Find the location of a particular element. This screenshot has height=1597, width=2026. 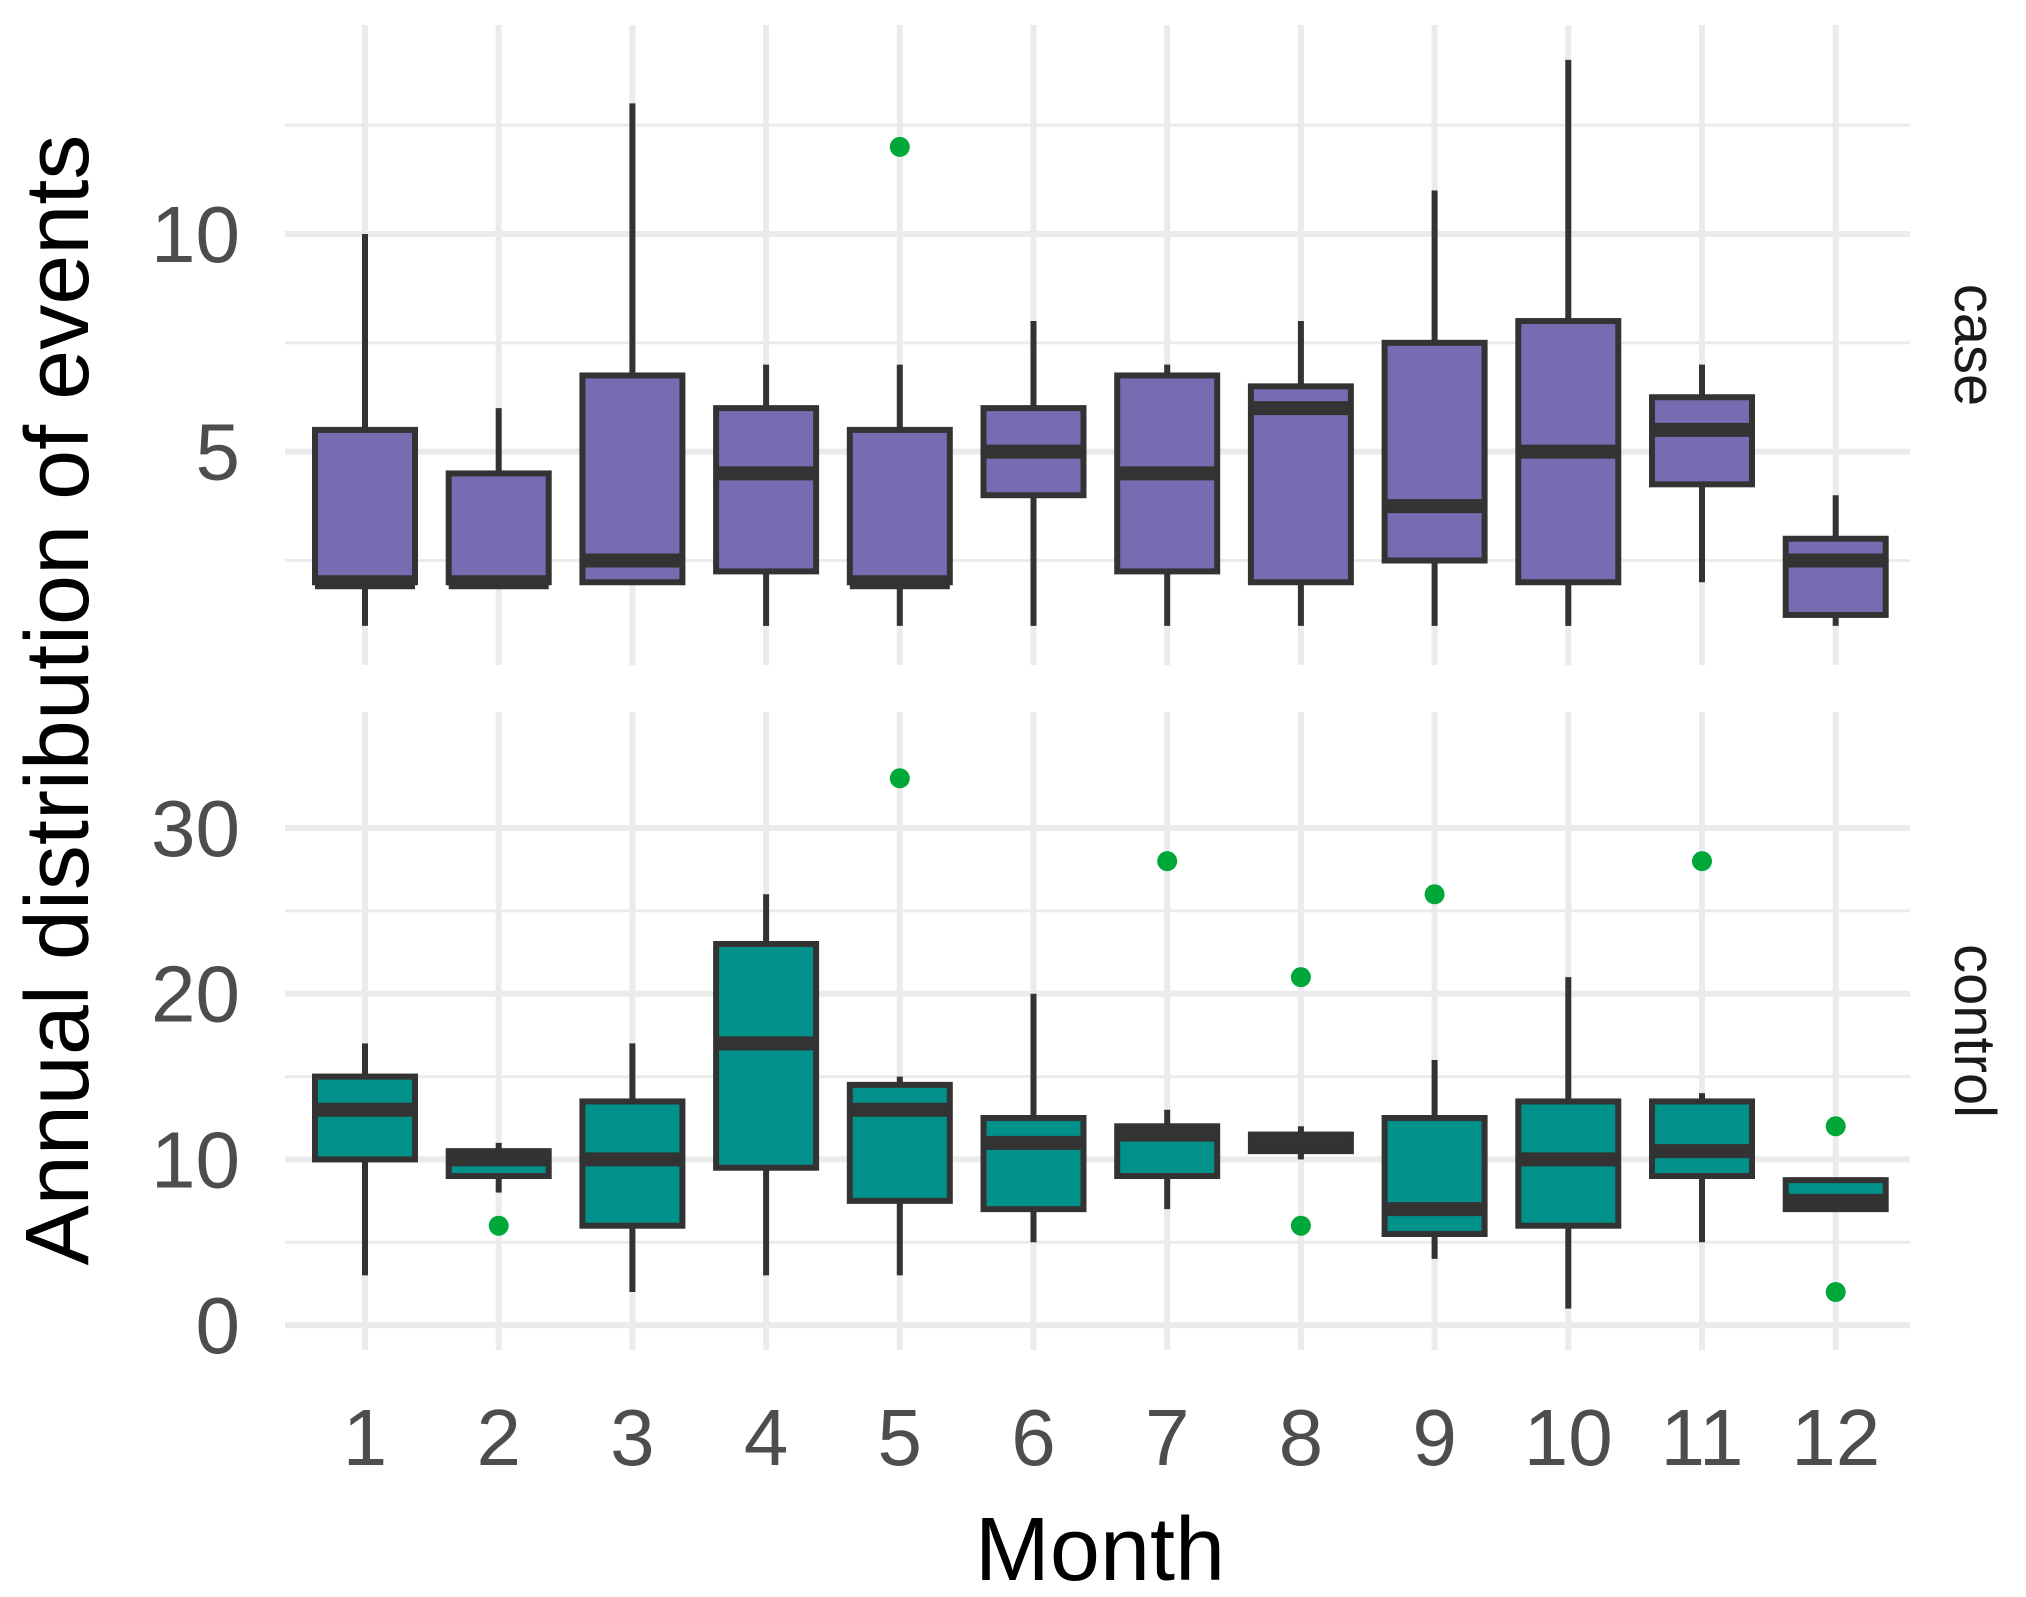

x-tick-label: 9 is located at coordinates (1434, 1437).